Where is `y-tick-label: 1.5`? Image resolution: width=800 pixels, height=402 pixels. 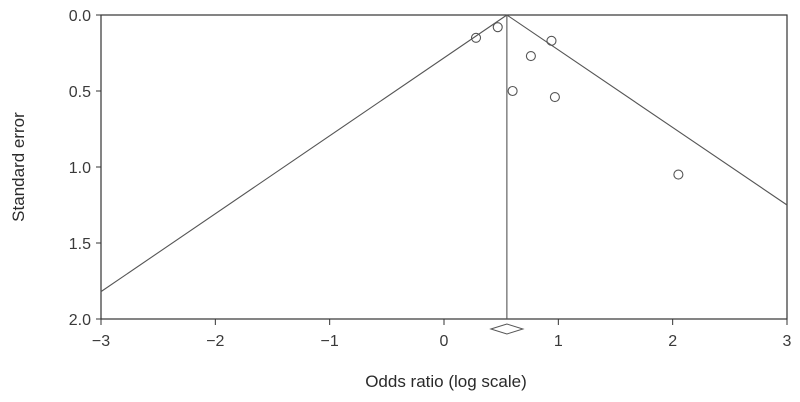 y-tick-label: 1.5 is located at coordinates (80, 244).